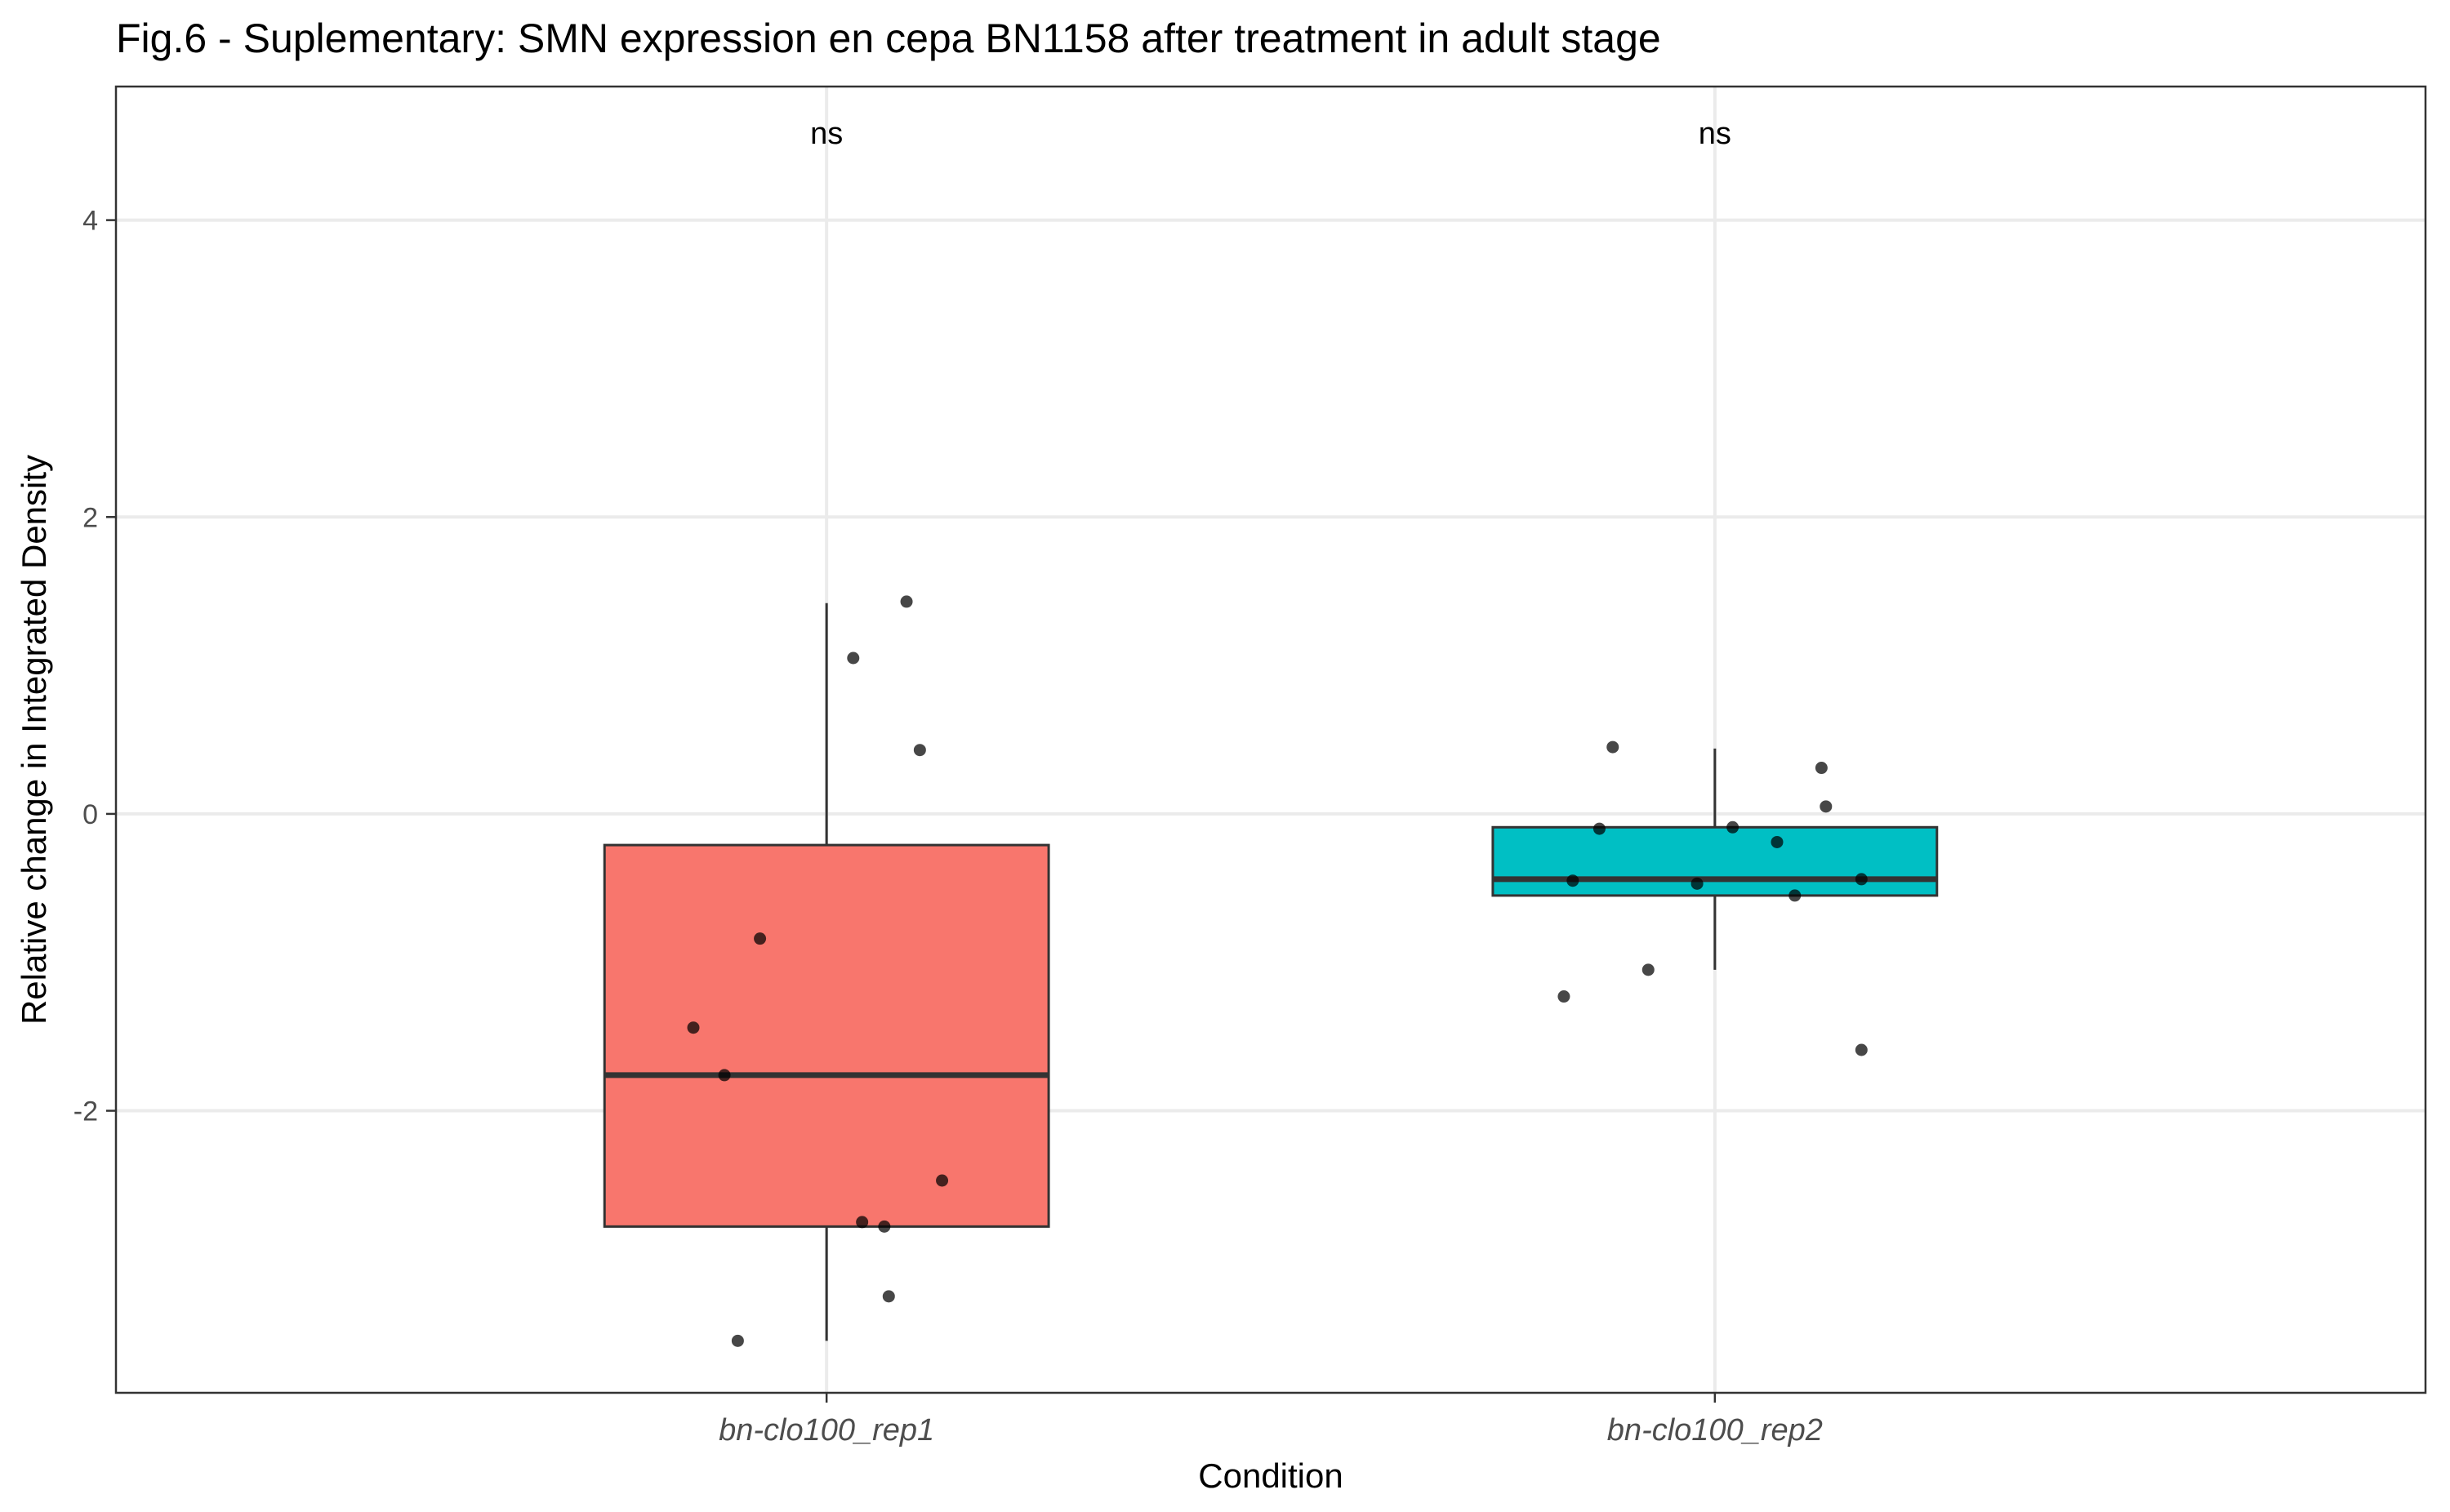 Image resolution: width=2450 pixels, height=1512 pixels. What do you see at coordinates (1271, 1420) in the screenshot?
I see `x-axis-ticks: bn-clo100_rep1 bn-clo100_rep2` at bounding box center [1271, 1420].